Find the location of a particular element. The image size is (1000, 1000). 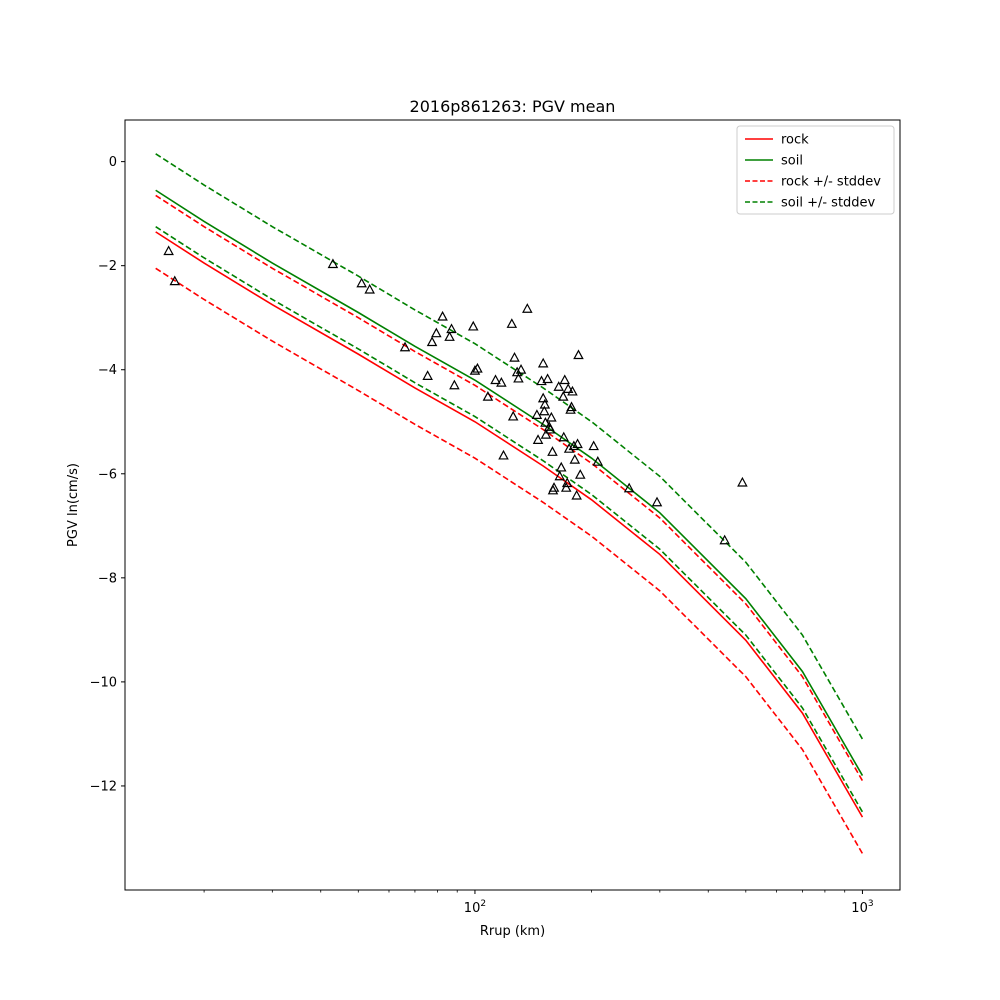

x-axis: 10² 10³ is located at coordinates (538, 903).